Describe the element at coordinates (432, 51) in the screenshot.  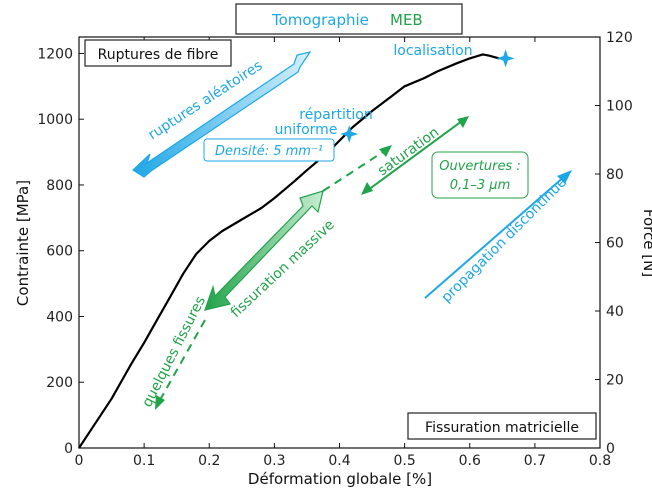
I see `localisation-label: localisation` at that location.